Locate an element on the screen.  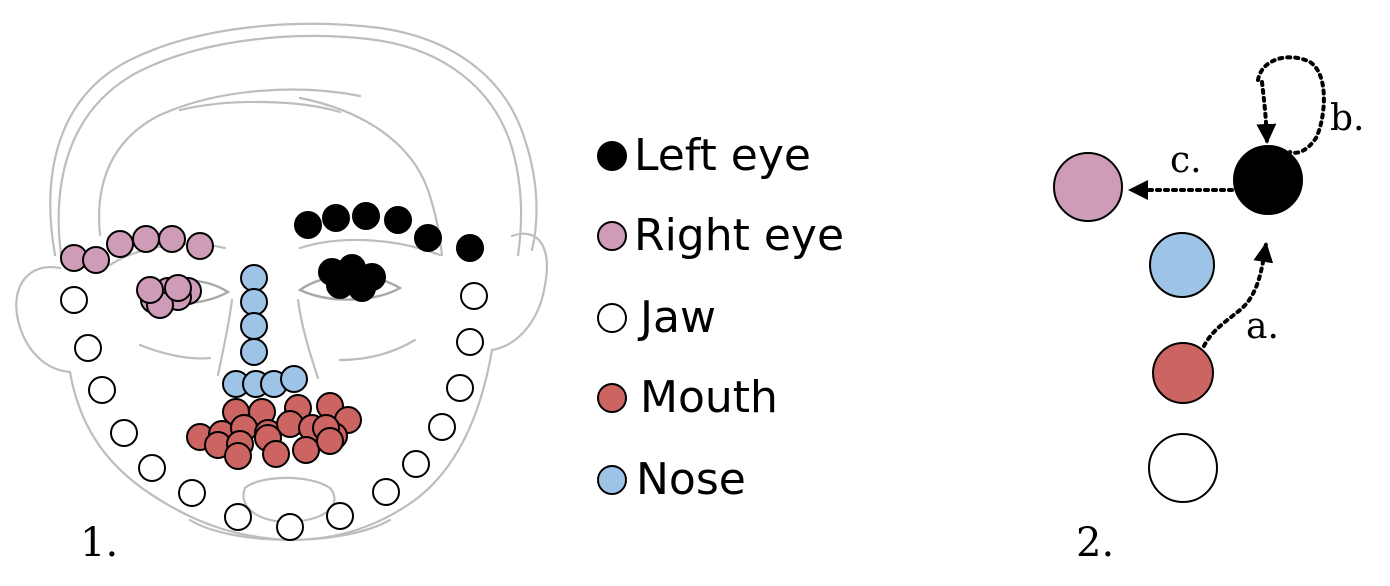
node-jaw is located at coordinates (1183, 468).